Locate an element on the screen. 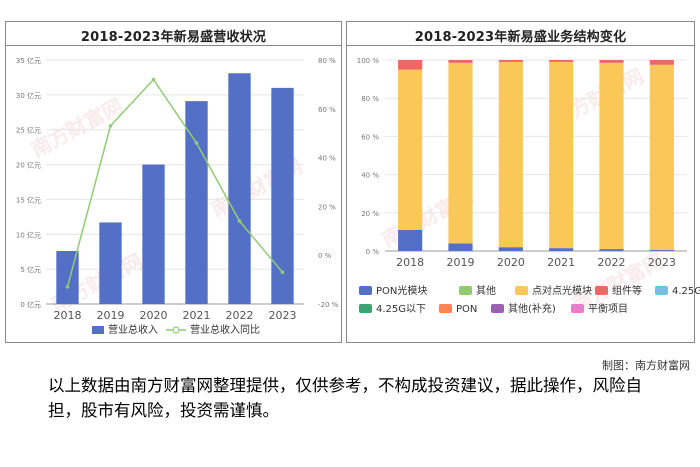 The height and width of the screenshot is (467, 700). right-axis-tick-label: 20 % is located at coordinates (327, 207).